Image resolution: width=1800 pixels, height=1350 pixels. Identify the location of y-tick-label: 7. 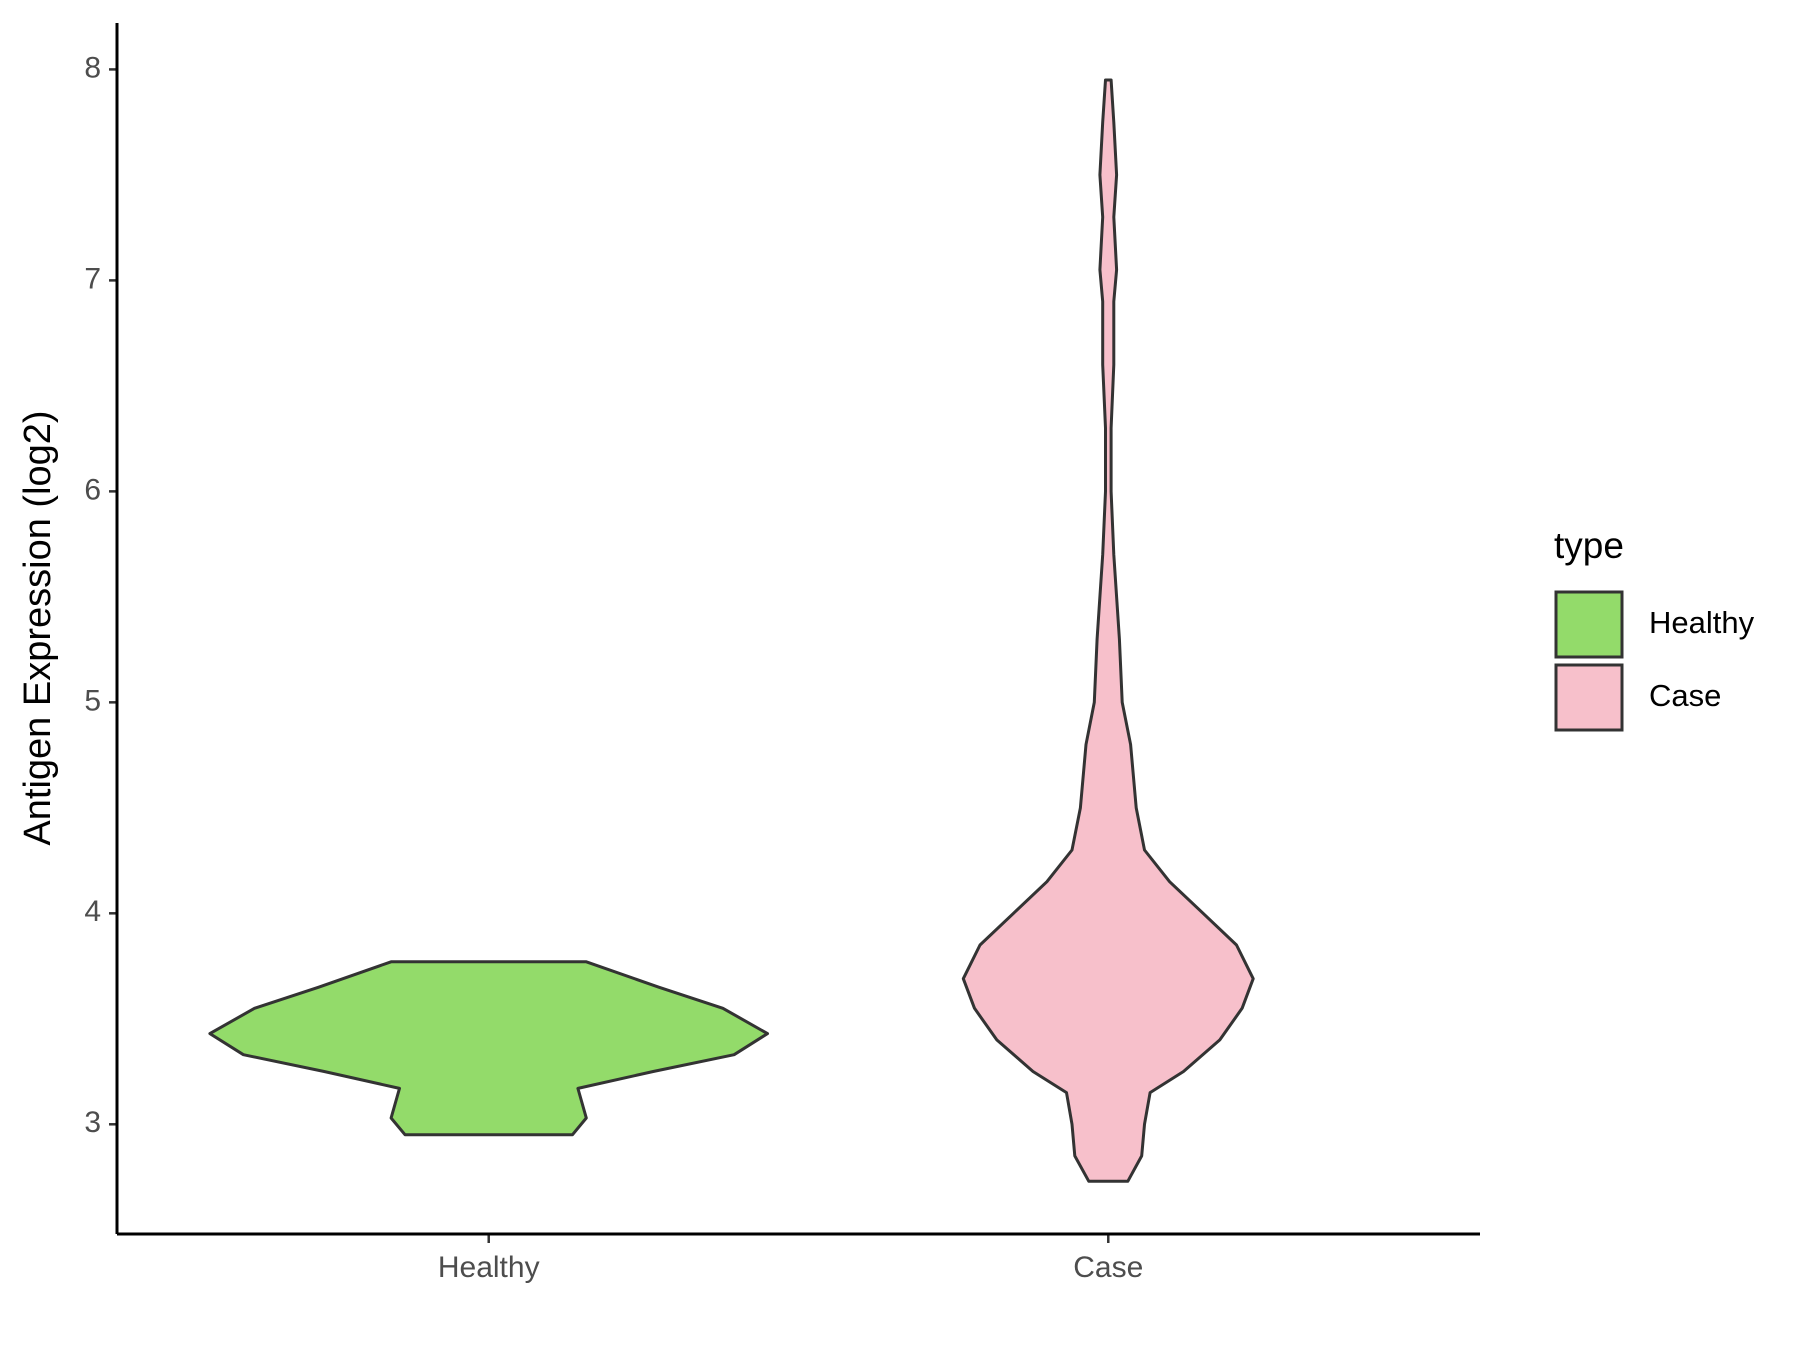
(92, 278).